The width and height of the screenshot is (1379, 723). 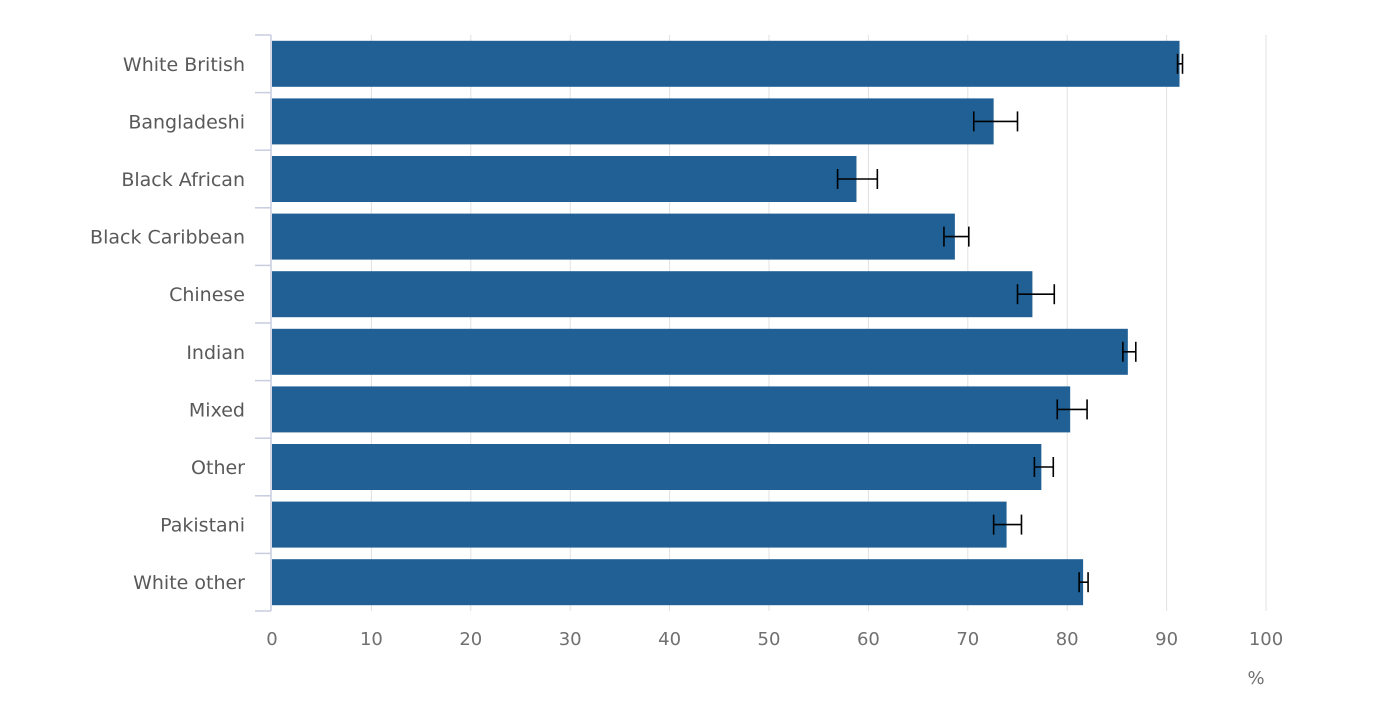 I want to click on bar-black-african, so click(x=564, y=179).